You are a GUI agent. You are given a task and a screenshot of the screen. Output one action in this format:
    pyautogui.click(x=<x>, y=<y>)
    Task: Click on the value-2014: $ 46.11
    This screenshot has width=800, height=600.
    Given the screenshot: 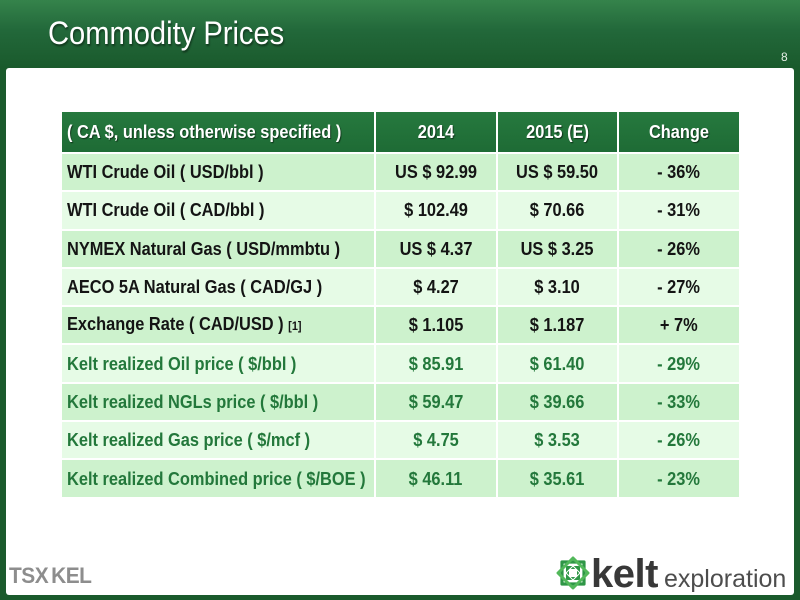 What is the action you would take?
    pyautogui.click(x=436, y=478)
    